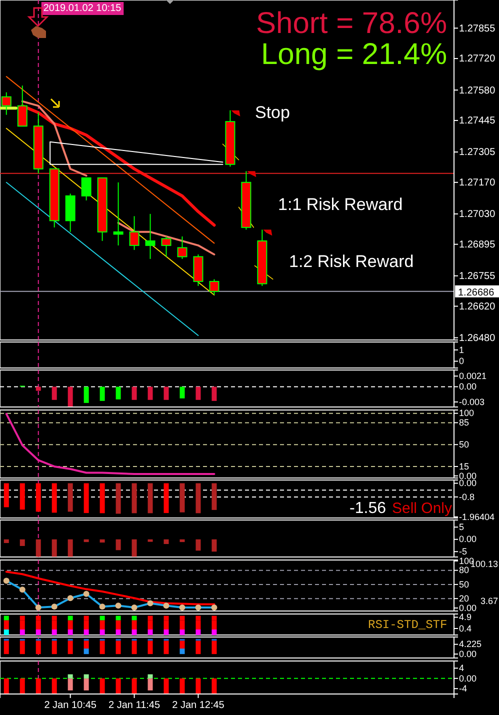  Describe the element at coordinates (477, 121) in the screenshot. I see `y-tick-label: 1.27445` at that location.